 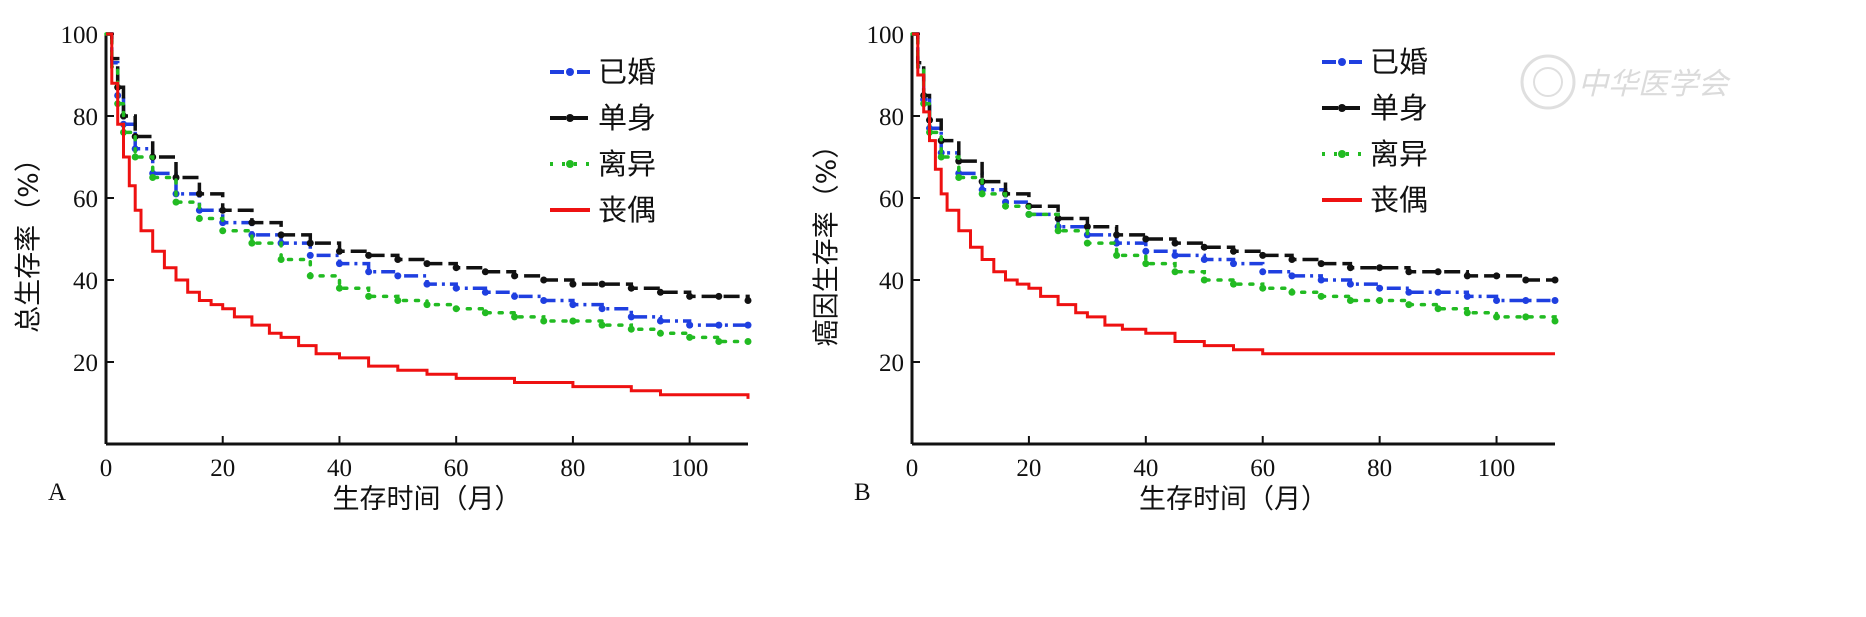 What do you see at coordinates (627, 210) in the screenshot?
I see `legend-label: 丧偶` at bounding box center [627, 210].